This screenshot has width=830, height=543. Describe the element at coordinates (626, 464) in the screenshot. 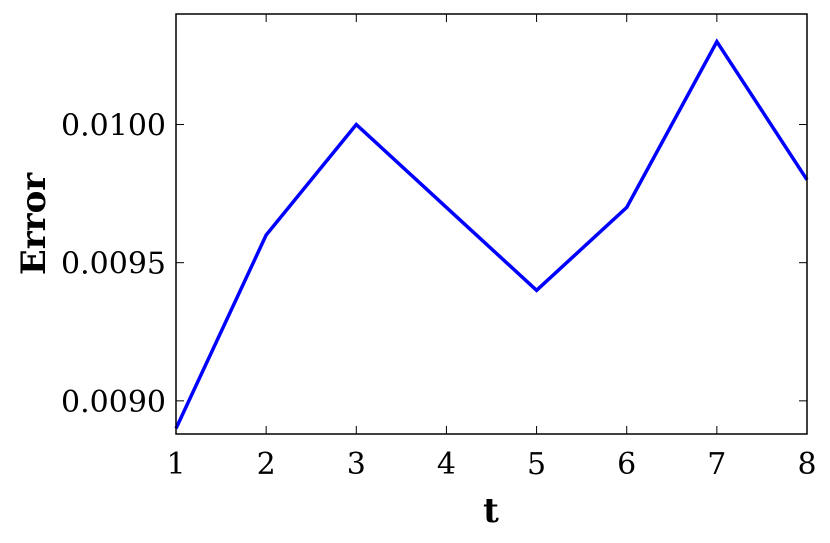

I see `x-tick-label: 6` at that location.